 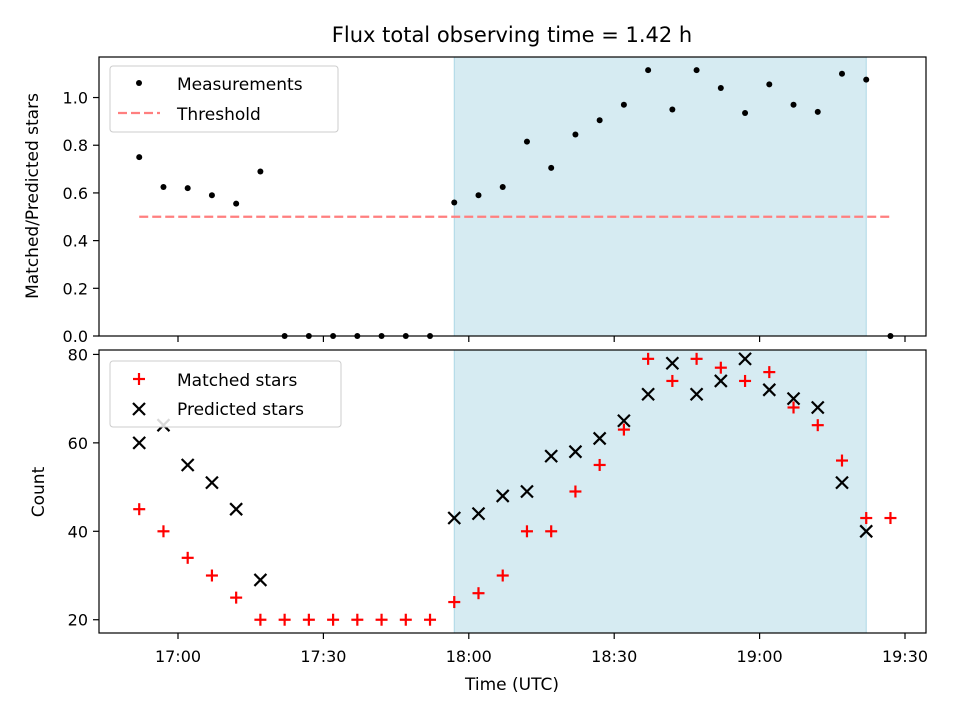 What do you see at coordinates (541, 649) in the screenshot?
I see `bottom-x-axis: 17:00 17:30 18:00 18:30 19:00 19:30` at bounding box center [541, 649].